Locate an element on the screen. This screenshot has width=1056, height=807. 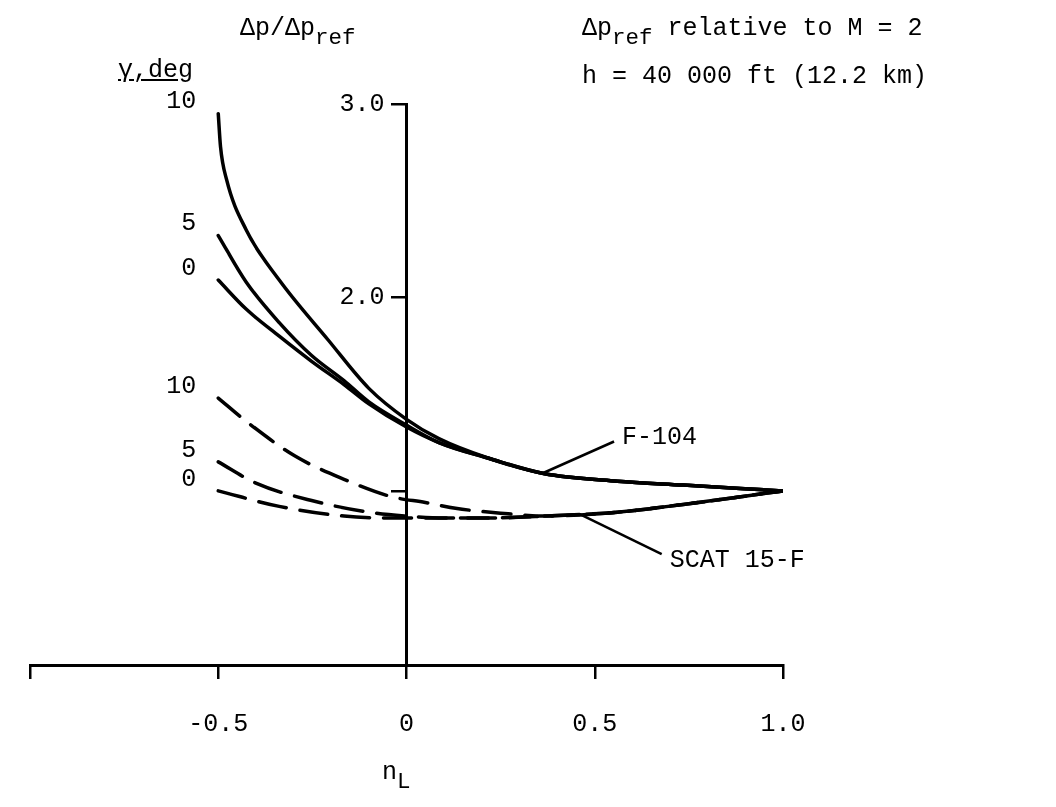
annotation: F-104 is located at coordinates (660, 438).